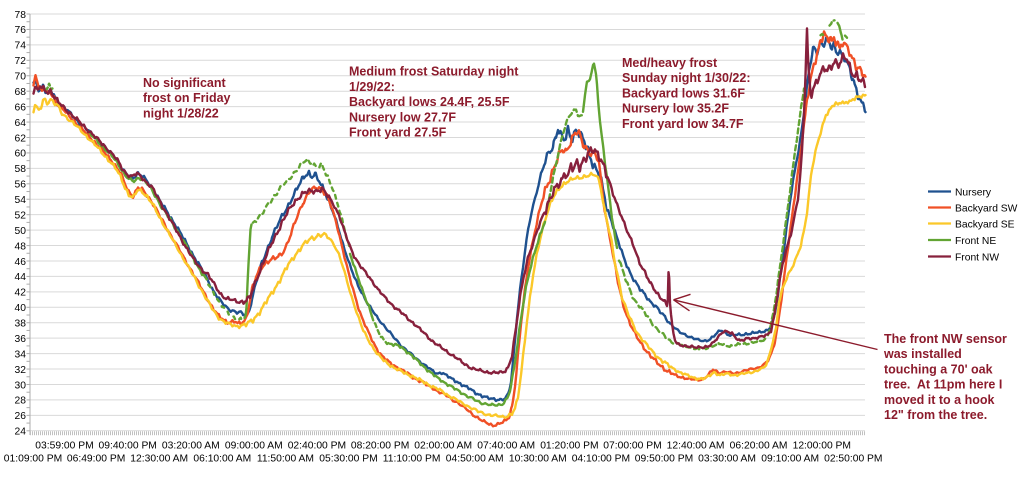  Describe the element at coordinates (187, 98) in the screenshot. I see `svg-text: frost on Friday` at that location.